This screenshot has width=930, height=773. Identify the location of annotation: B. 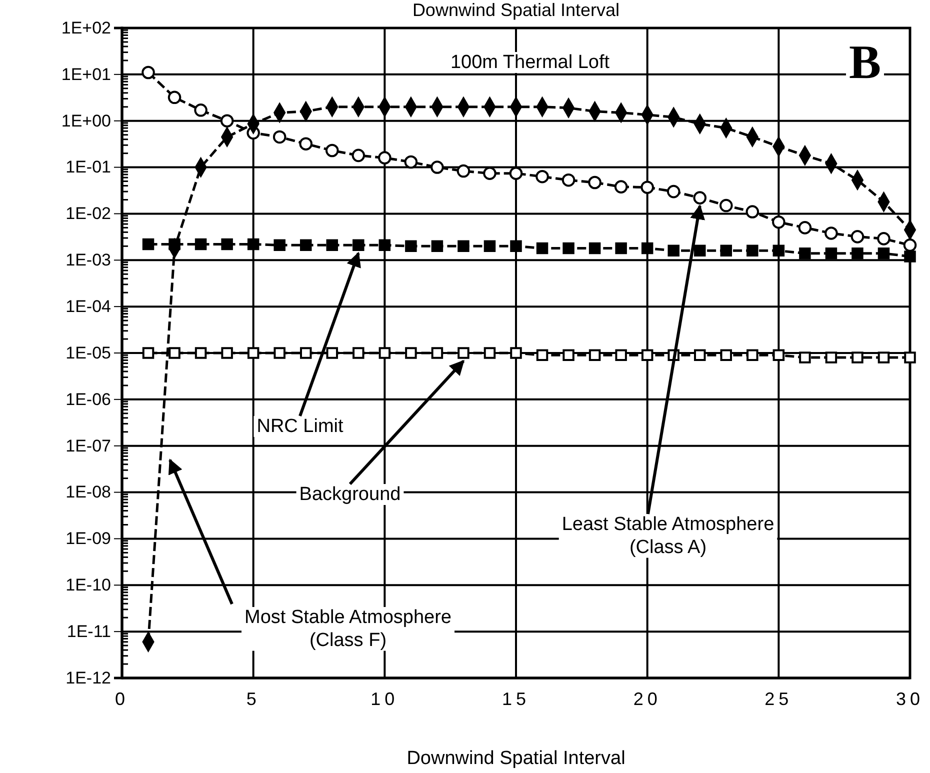
(865, 62).